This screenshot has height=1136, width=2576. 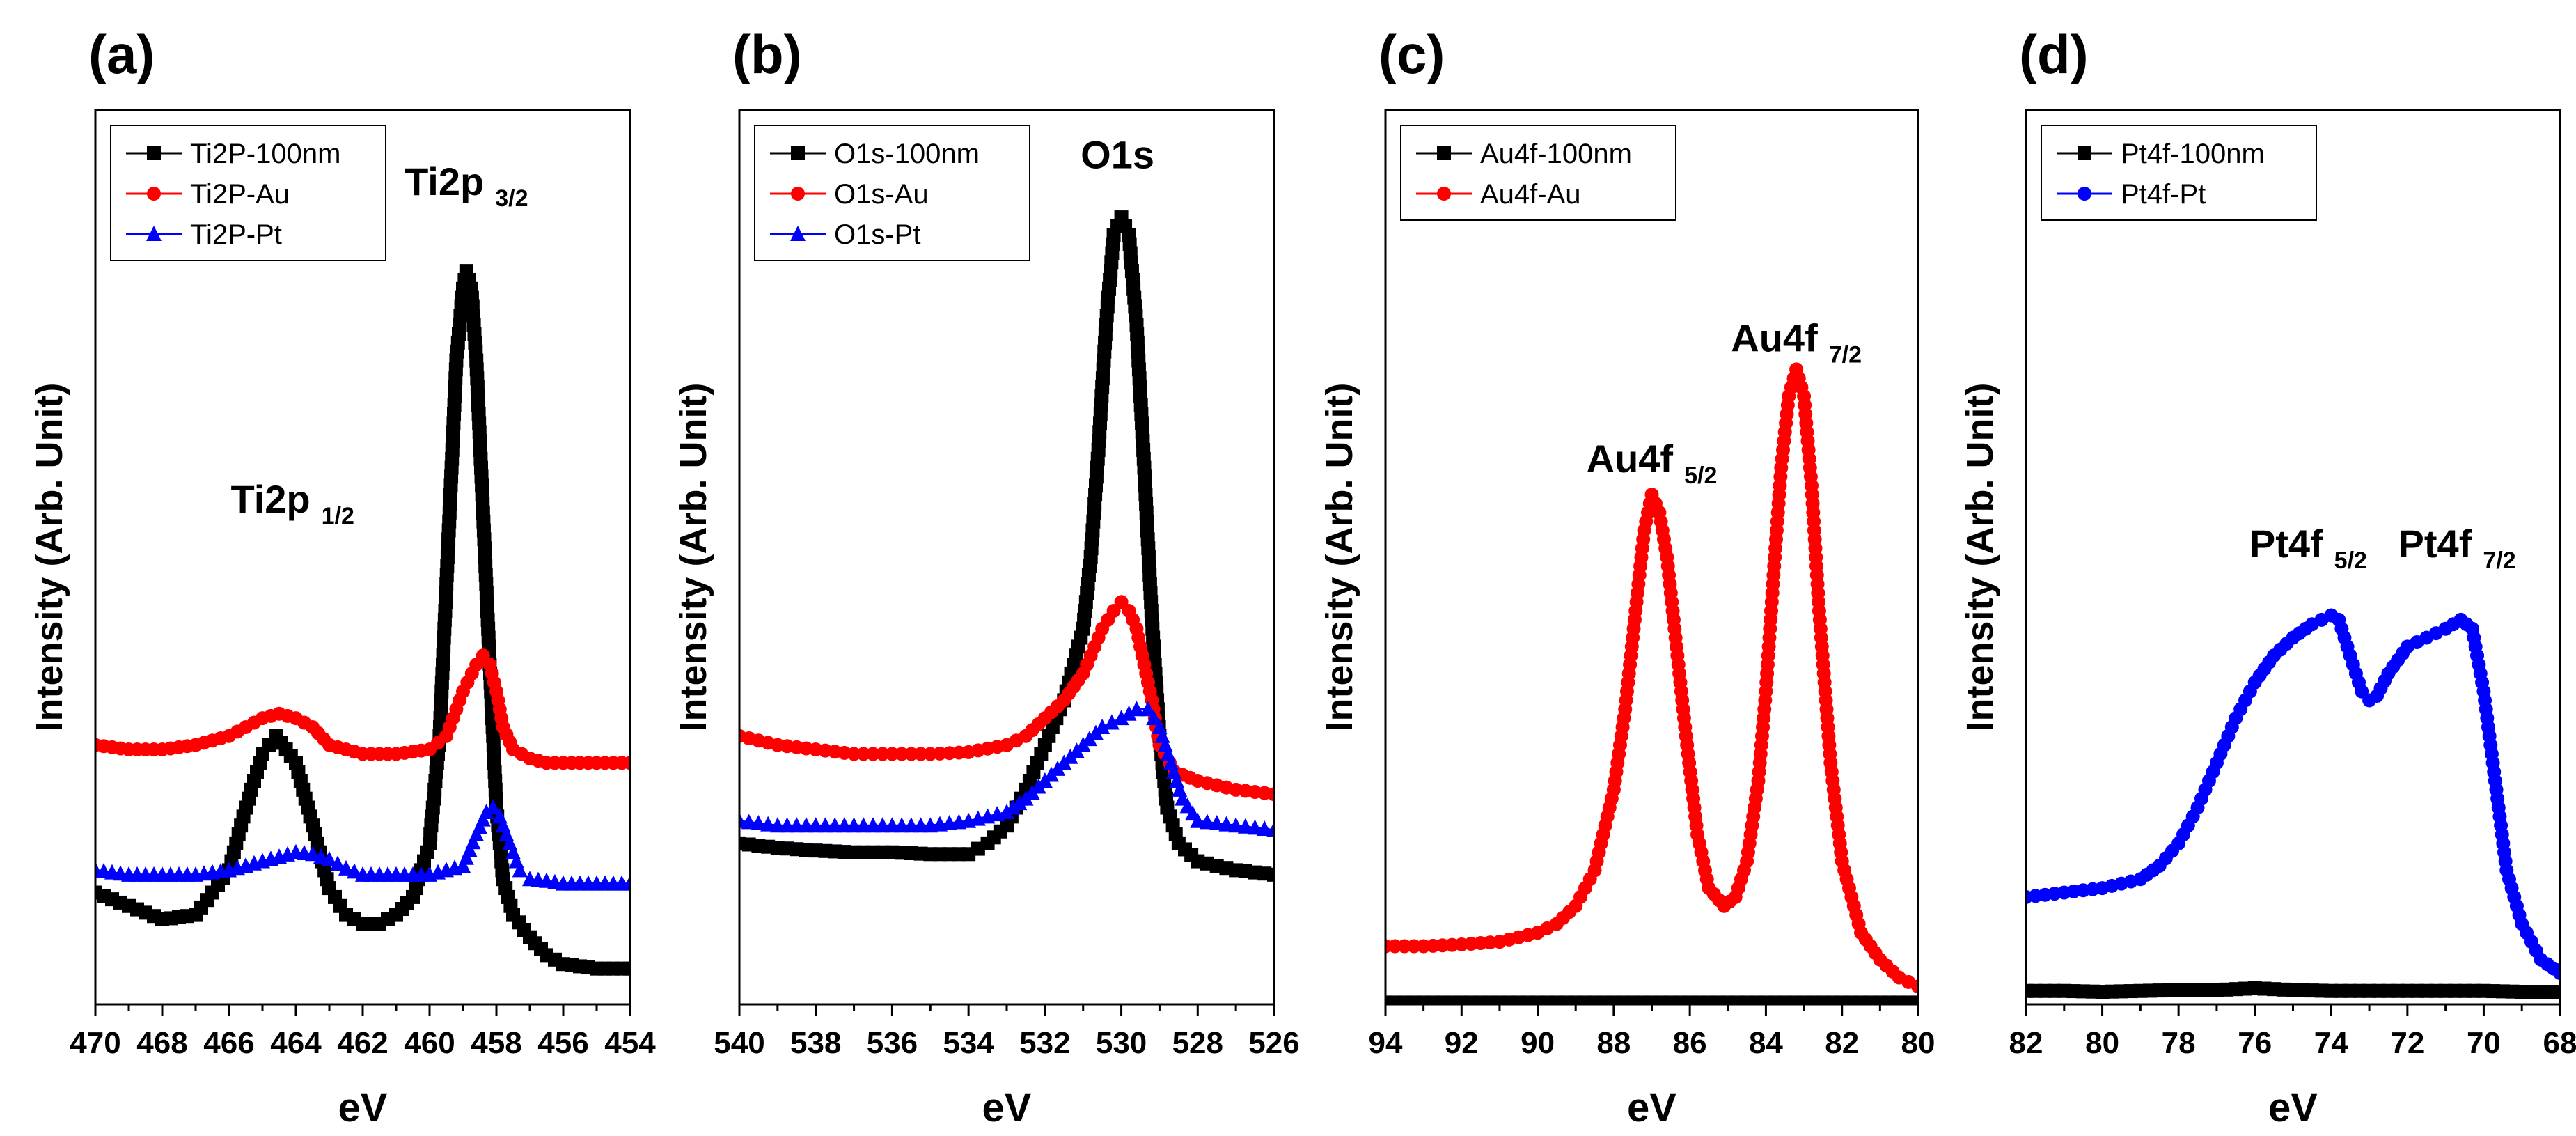 What do you see at coordinates (2179, 1043) in the screenshot?
I see `x-tick-label: 78` at bounding box center [2179, 1043].